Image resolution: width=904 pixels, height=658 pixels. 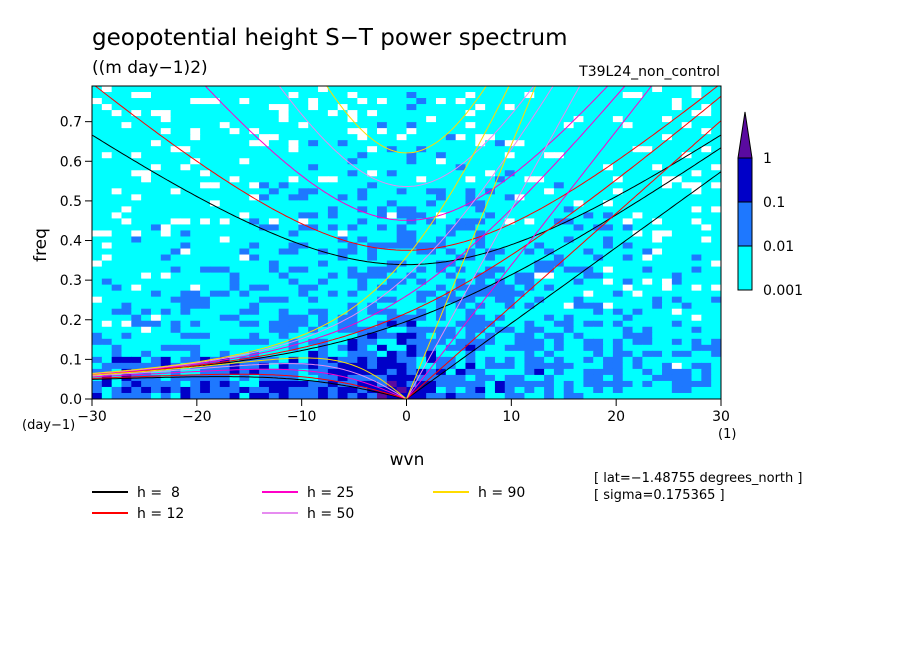 What do you see at coordinates (71, 281) in the screenshot?
I see `y-tick-label: 0.3` at bounding box center [71, 281].